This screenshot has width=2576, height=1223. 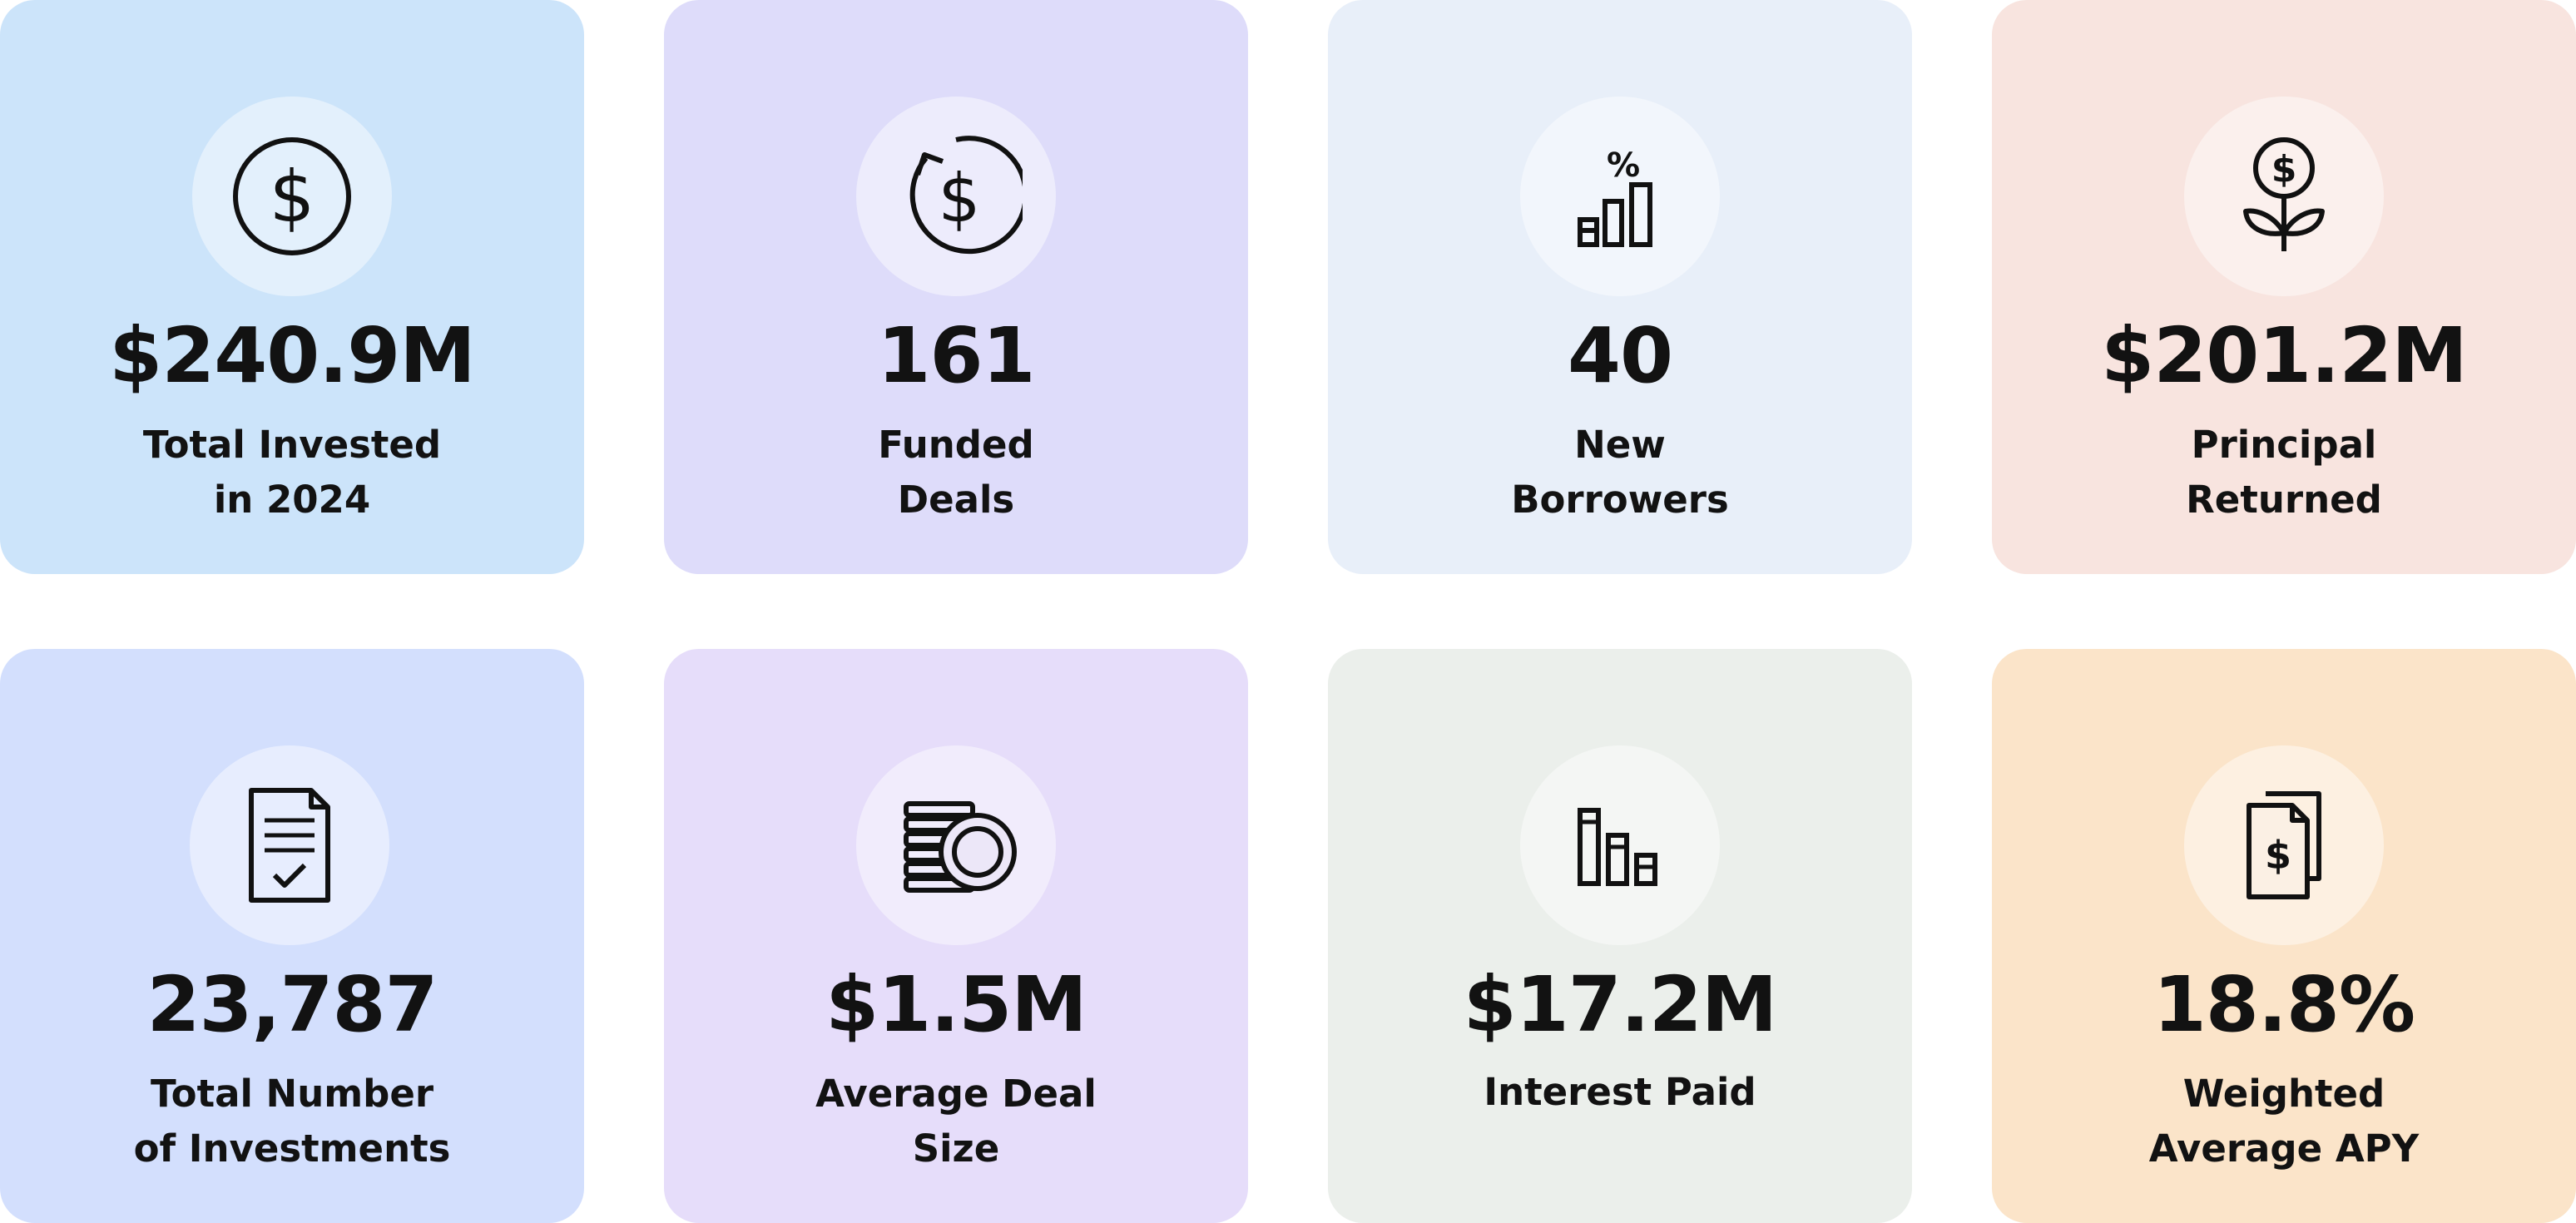 I want to click on stat-label: Interest Paid, so click(x=1620, y=1092).